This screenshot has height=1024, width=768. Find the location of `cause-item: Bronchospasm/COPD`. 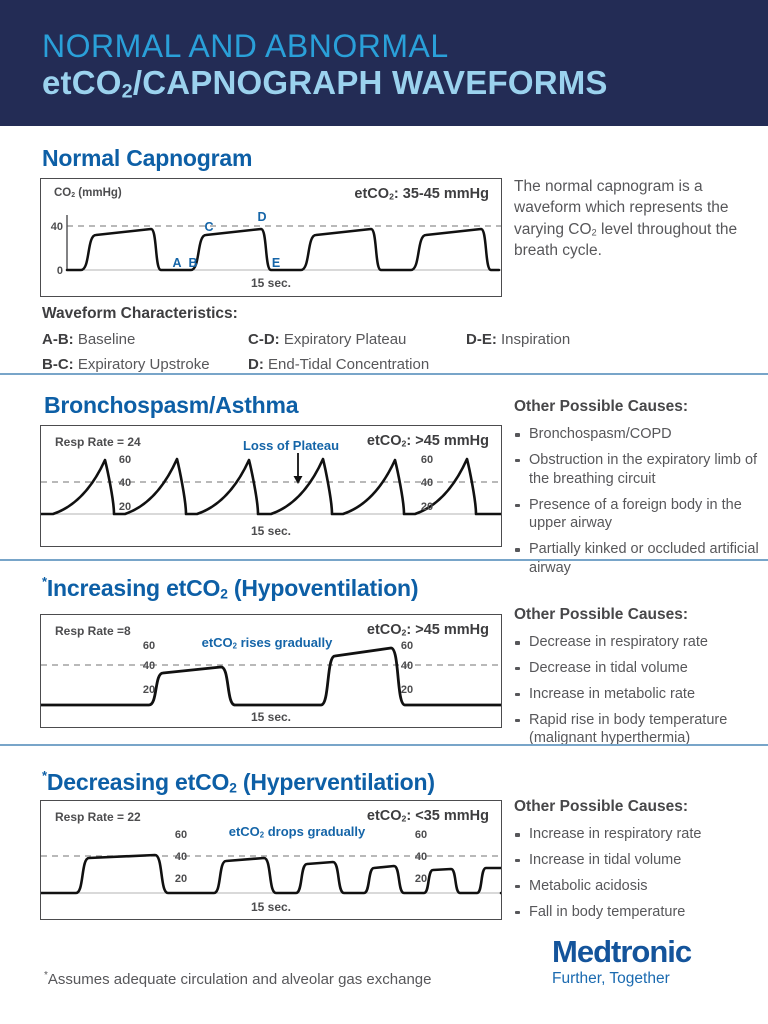

cause-item: Bronchospasm/COPD is located at coordinates (637, 434).